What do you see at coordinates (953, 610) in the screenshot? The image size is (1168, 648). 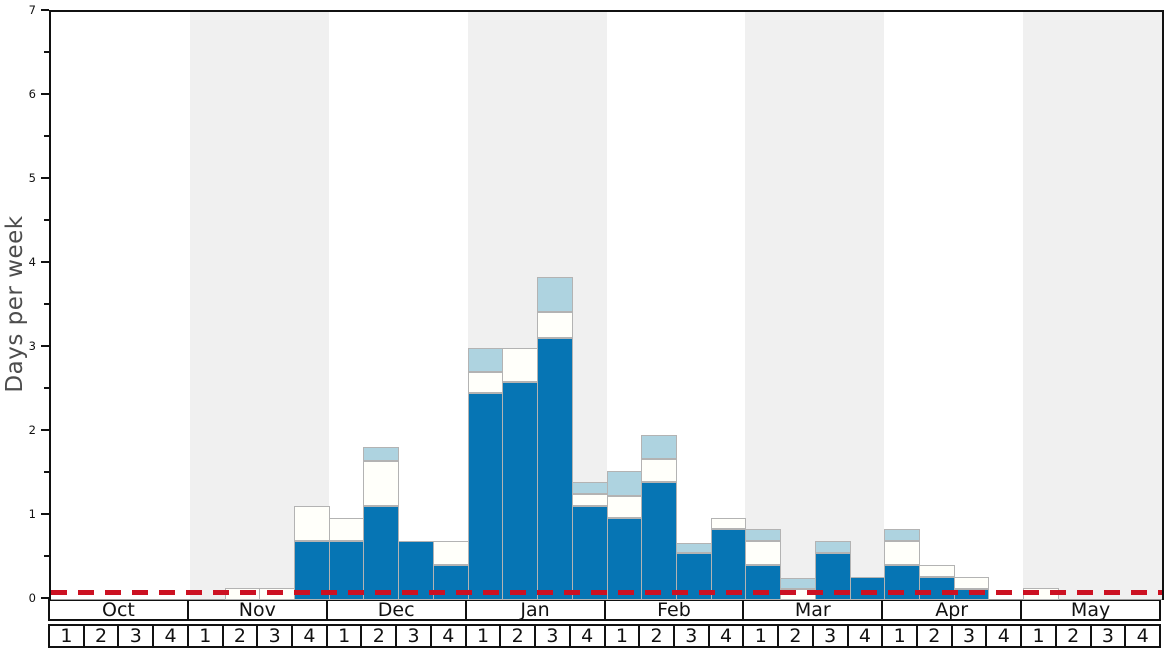 I see `month-cell: Apr` at bounding box center [953, 610].